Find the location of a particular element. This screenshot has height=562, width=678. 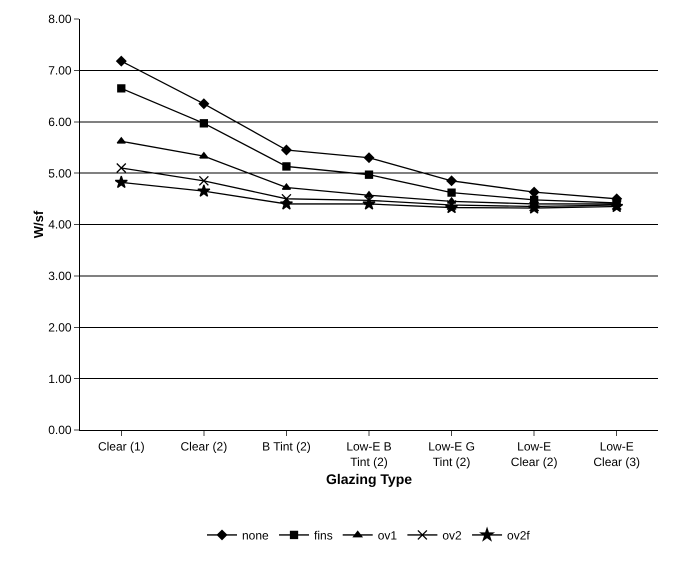

y-tick-label: 3.00 is located at coordinates (60, 276).